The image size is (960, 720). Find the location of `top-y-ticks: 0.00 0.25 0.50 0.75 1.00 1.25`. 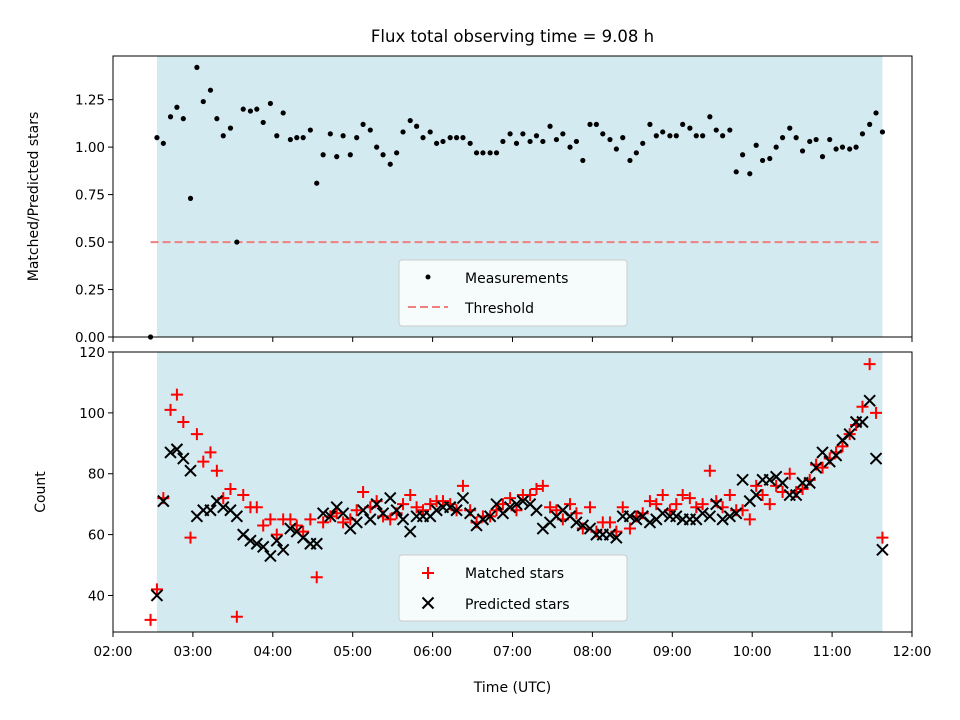

top-y-ticks: 0.00 0.25 0.50 0.75 1.00 1.25 is located at coordinates (94, 219).